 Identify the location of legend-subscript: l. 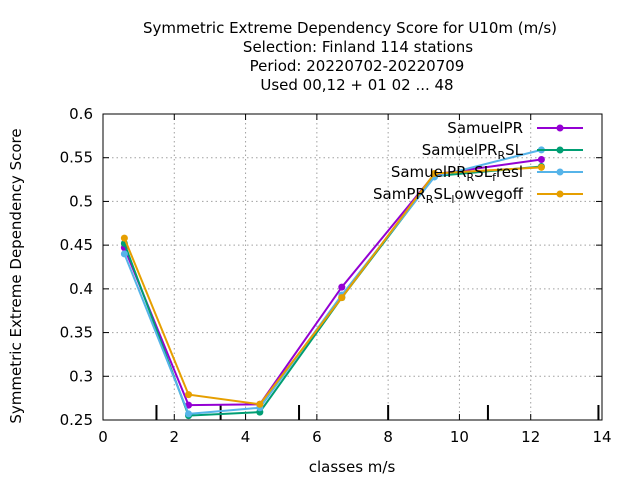
(452, 199).